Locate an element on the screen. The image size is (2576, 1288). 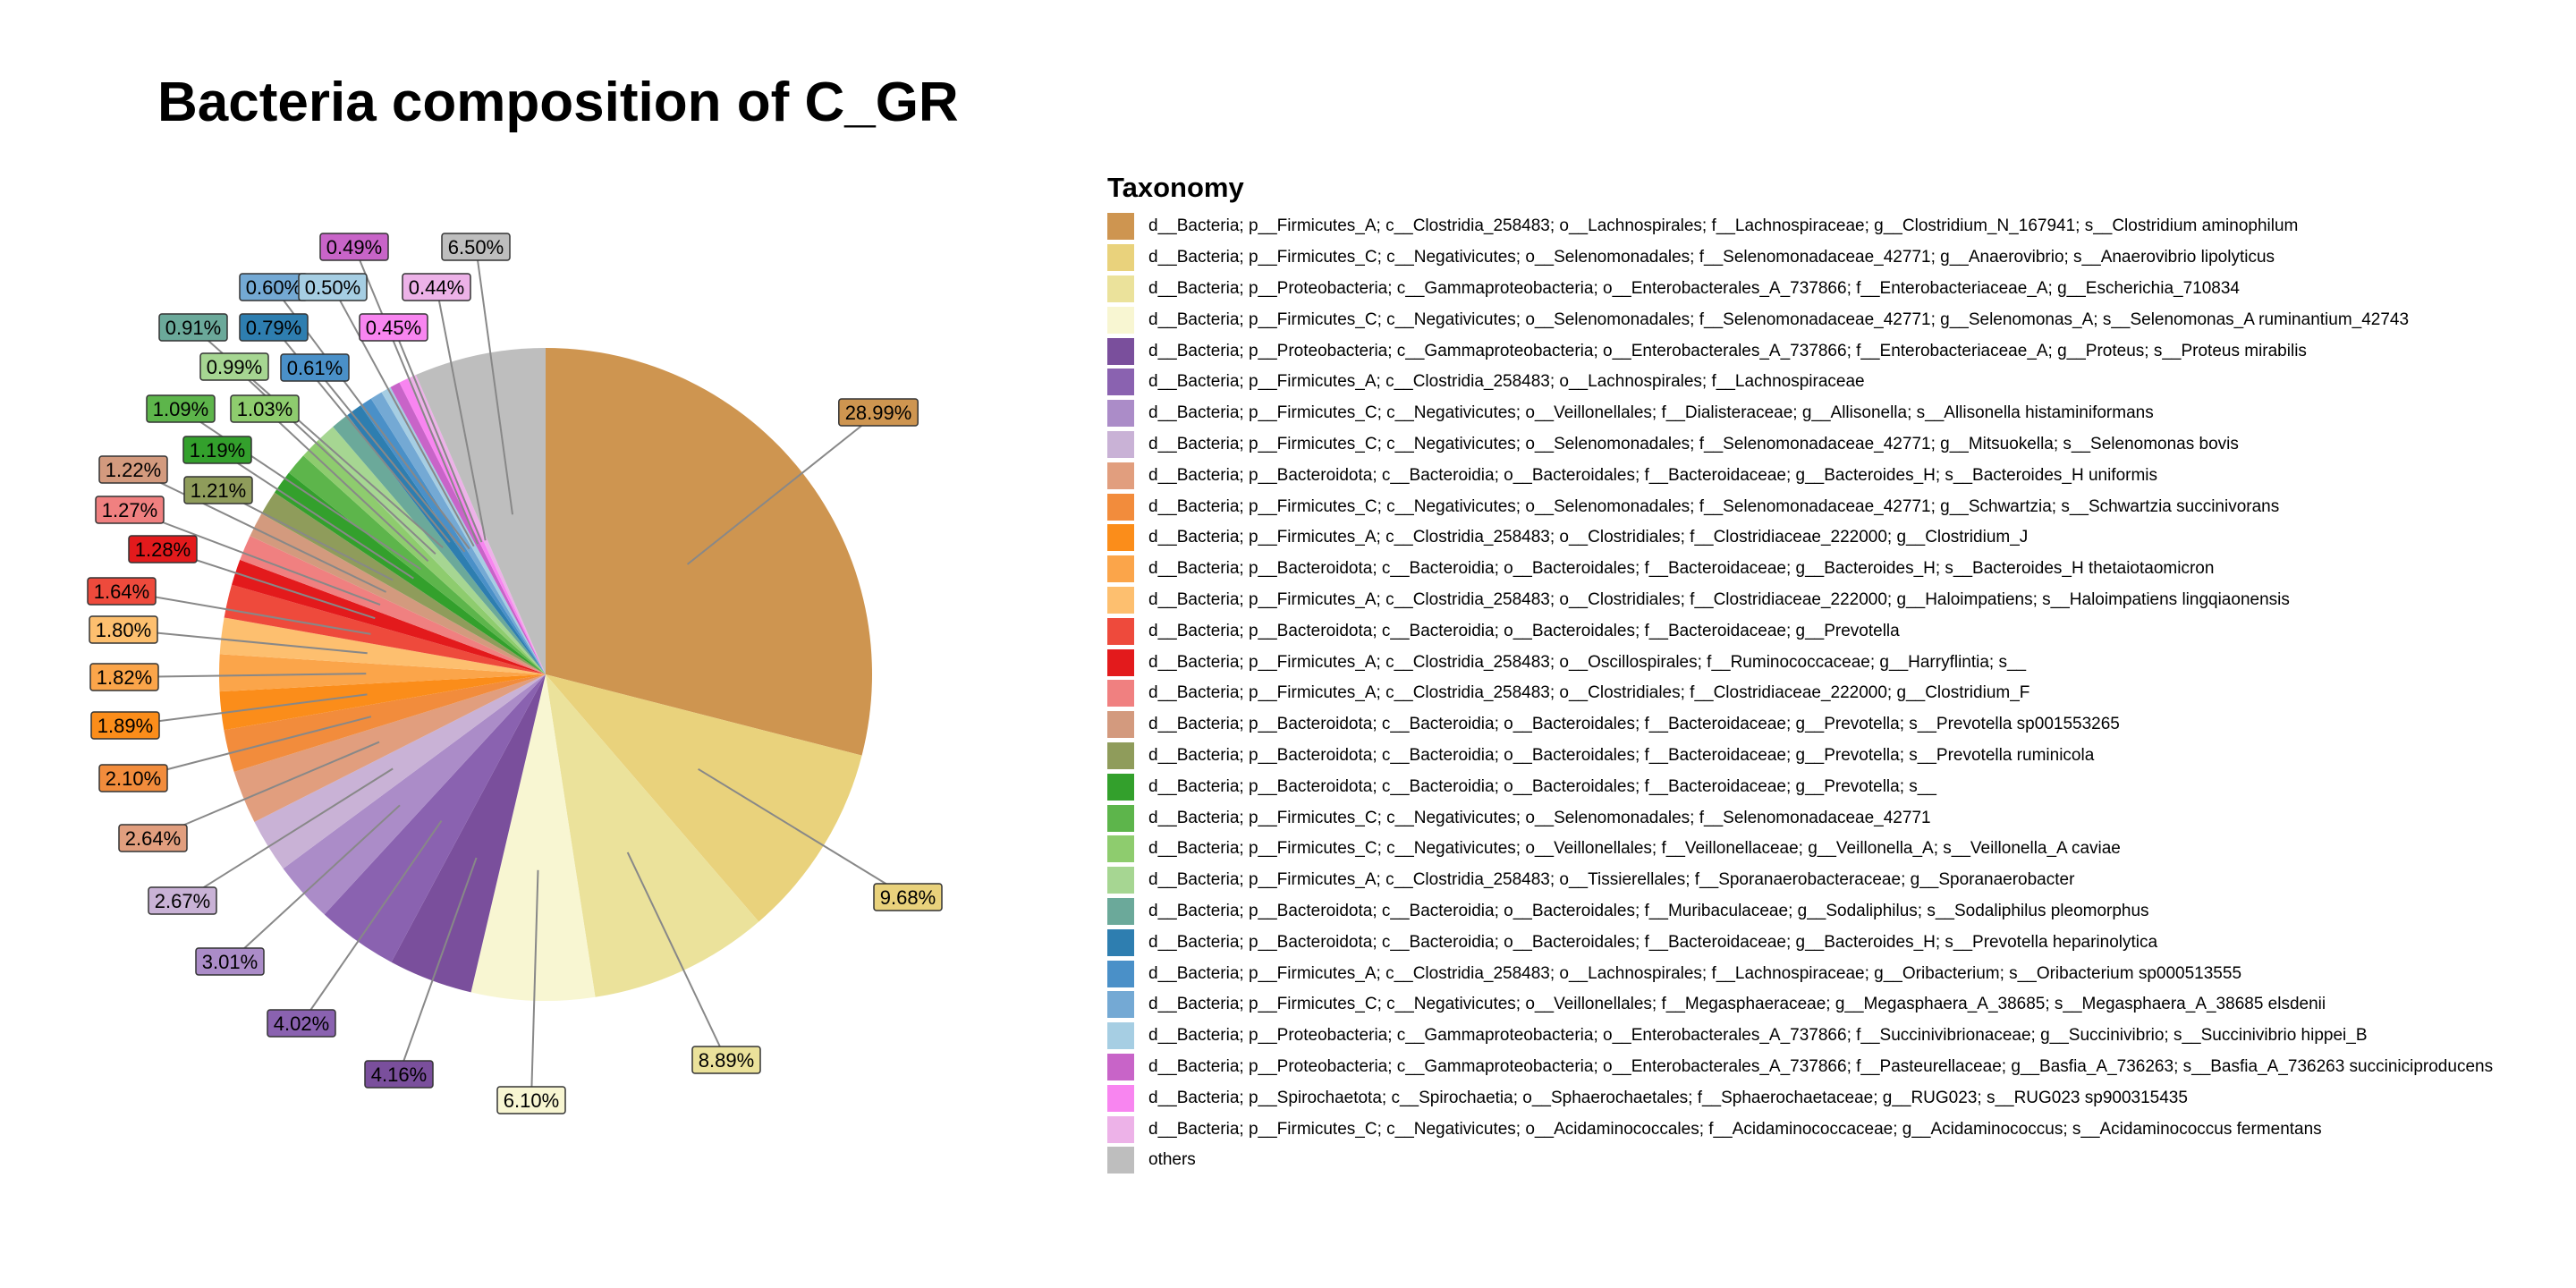
slice-label: 6.10% is located at coordinates (531, 1100).